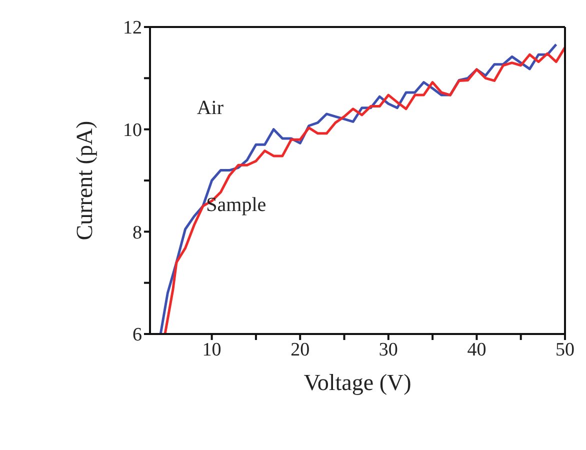 The width and height of the screenshot is (586, 450). Describe the element at coordinates (210, 107) in the screenshot. I see `text: Air` at that location.